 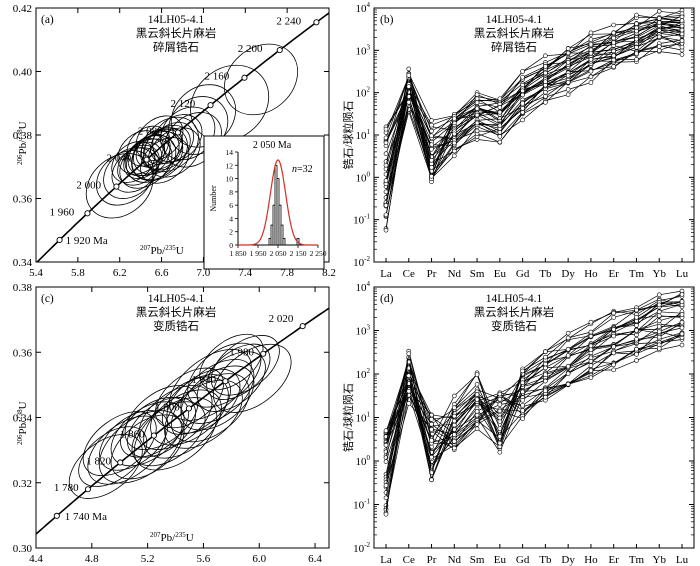 I want to click on inset-n-symbol: n, so click(x=294, y=169).